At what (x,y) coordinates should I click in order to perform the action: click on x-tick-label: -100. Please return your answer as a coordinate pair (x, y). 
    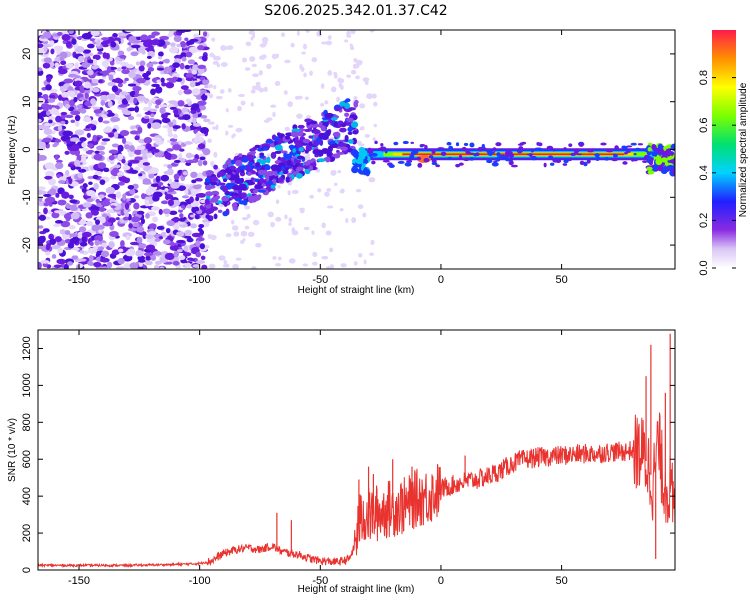
    Looking at the image, I should click on (200, 581).